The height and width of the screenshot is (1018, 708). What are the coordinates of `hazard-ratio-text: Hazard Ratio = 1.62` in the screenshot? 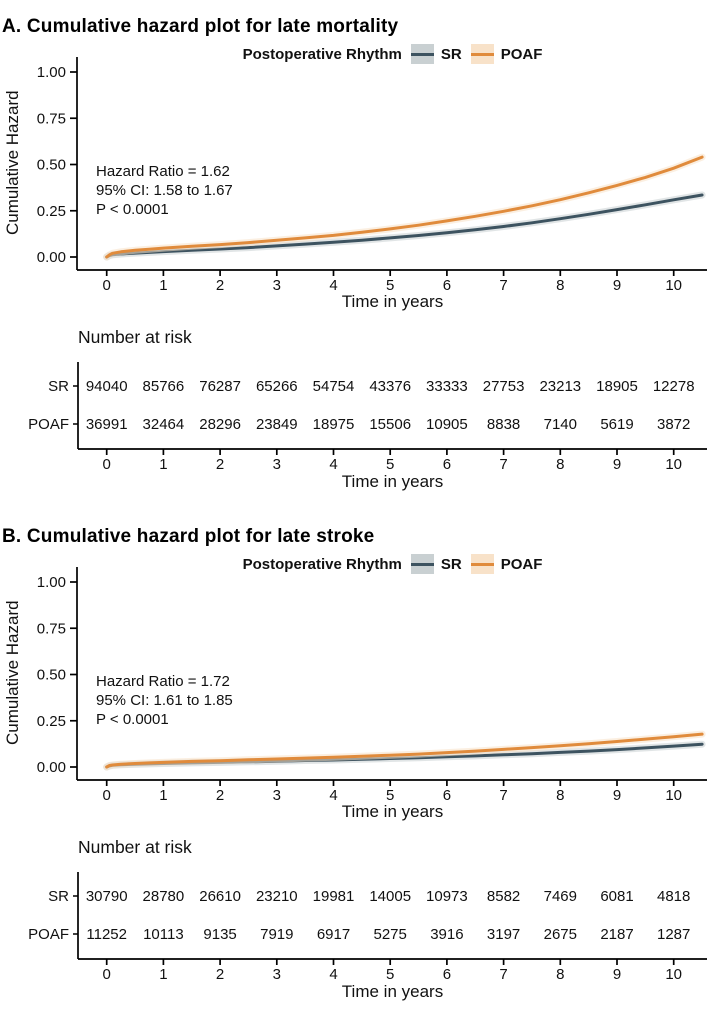 It's located at (163, 171).